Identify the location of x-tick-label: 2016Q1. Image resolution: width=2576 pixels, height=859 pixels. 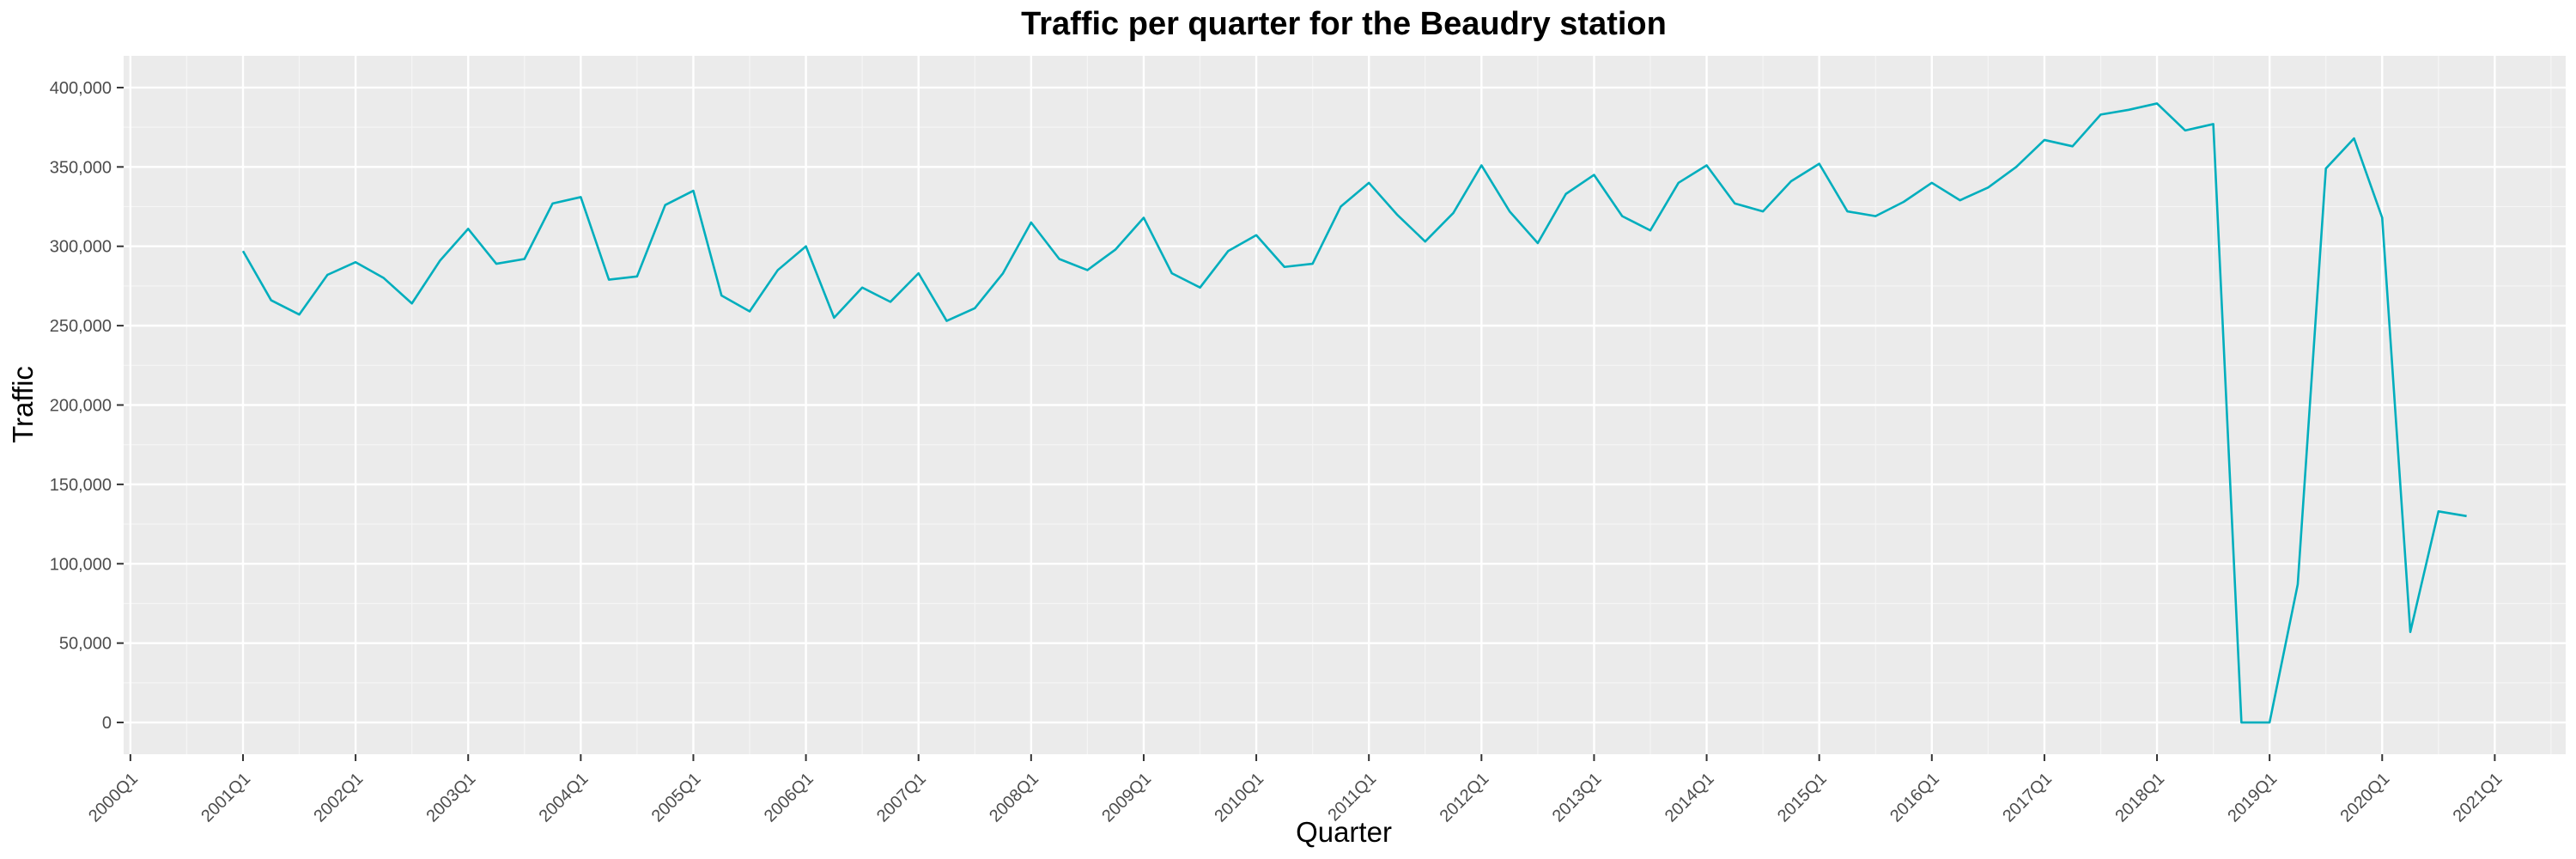
(1915, 798).